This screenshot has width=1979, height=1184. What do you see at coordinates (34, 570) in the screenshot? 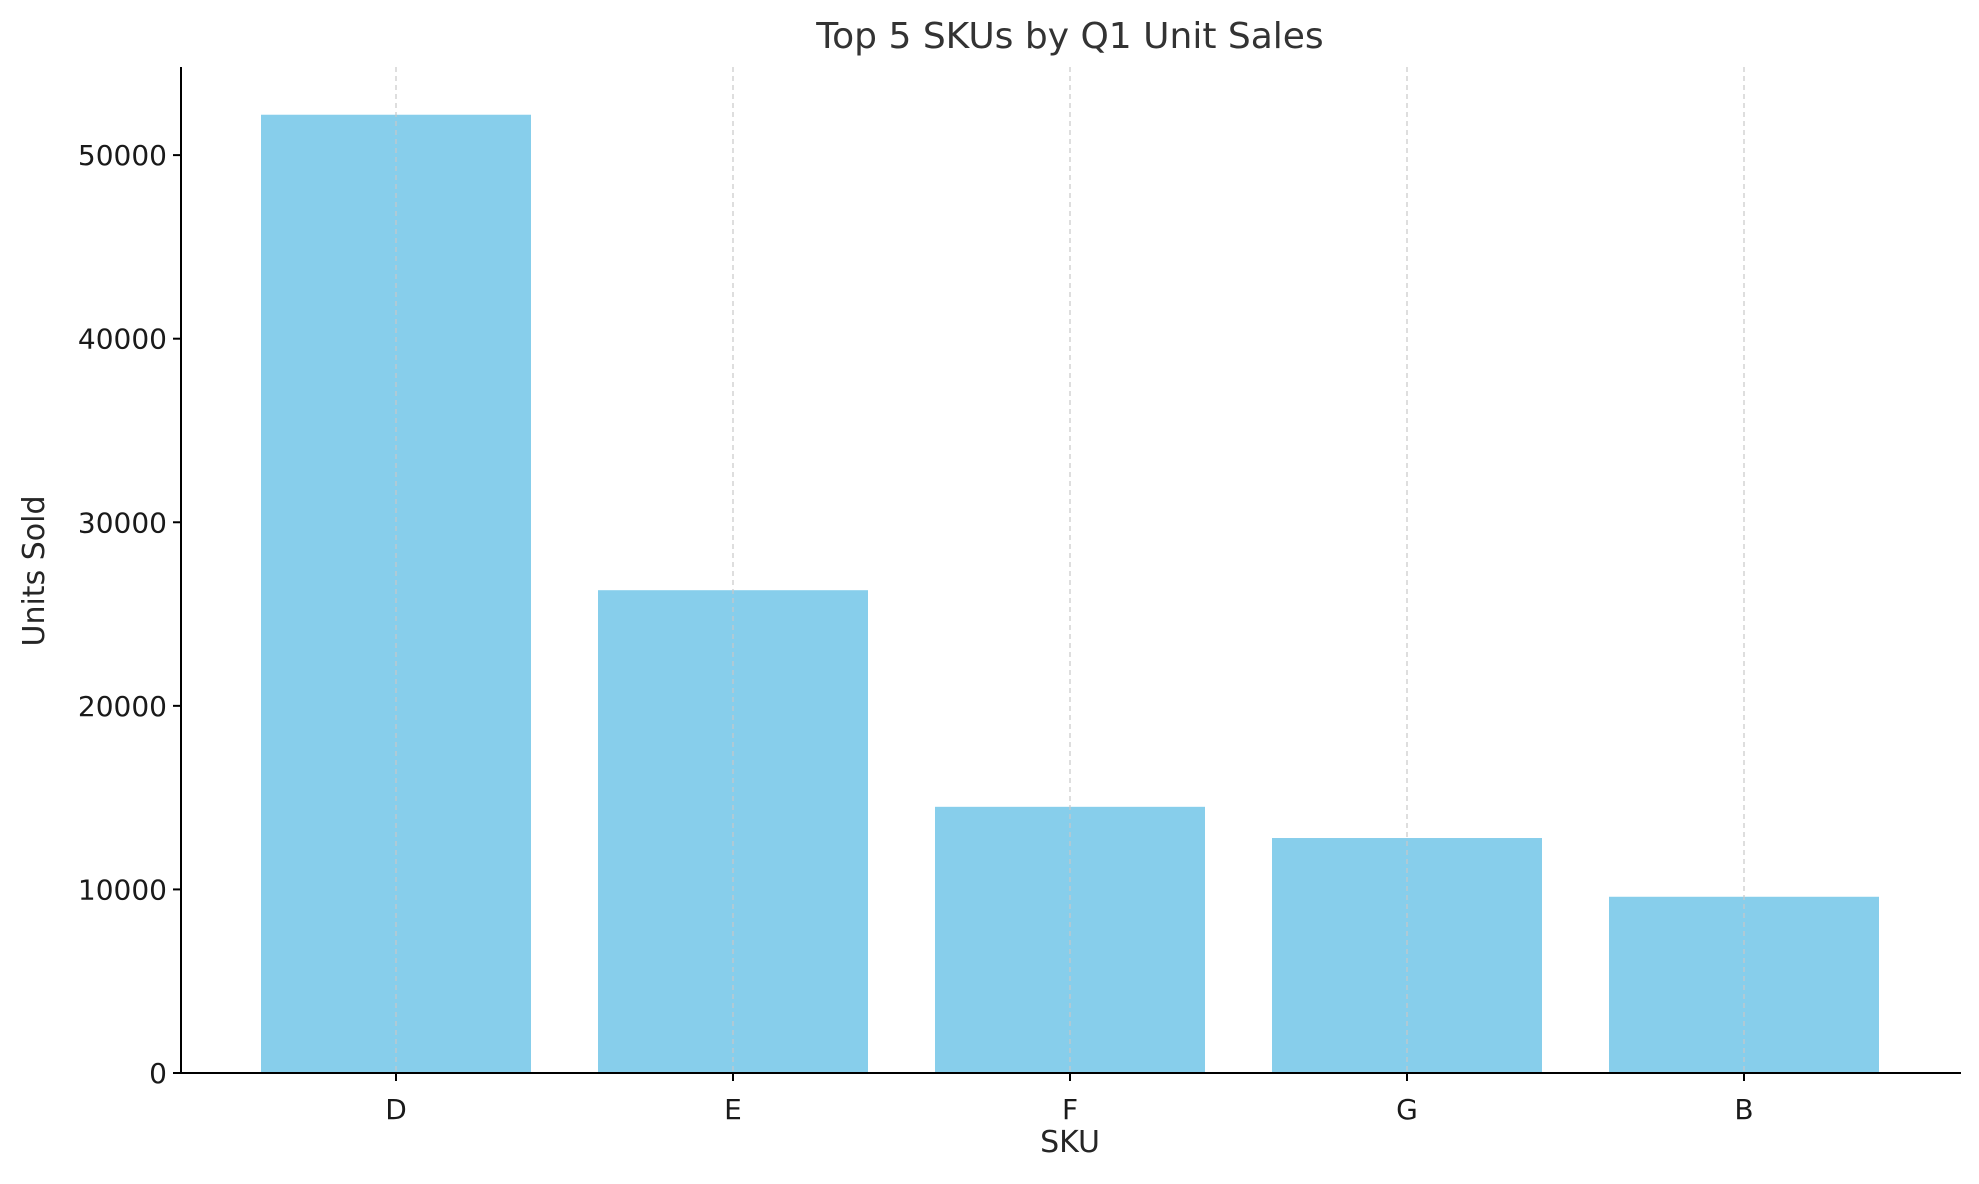
I see `y-axis-title: Units Sold` at bounding box center [34, 570].